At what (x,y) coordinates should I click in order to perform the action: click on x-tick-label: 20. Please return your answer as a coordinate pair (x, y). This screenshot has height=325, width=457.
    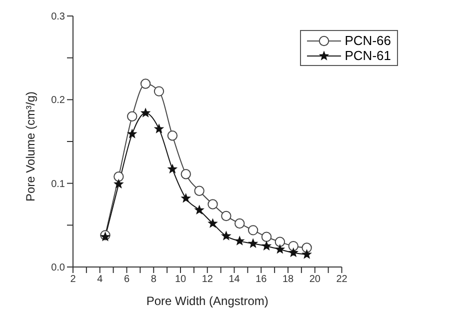
    Looking at the image, I should click on (315, 280).